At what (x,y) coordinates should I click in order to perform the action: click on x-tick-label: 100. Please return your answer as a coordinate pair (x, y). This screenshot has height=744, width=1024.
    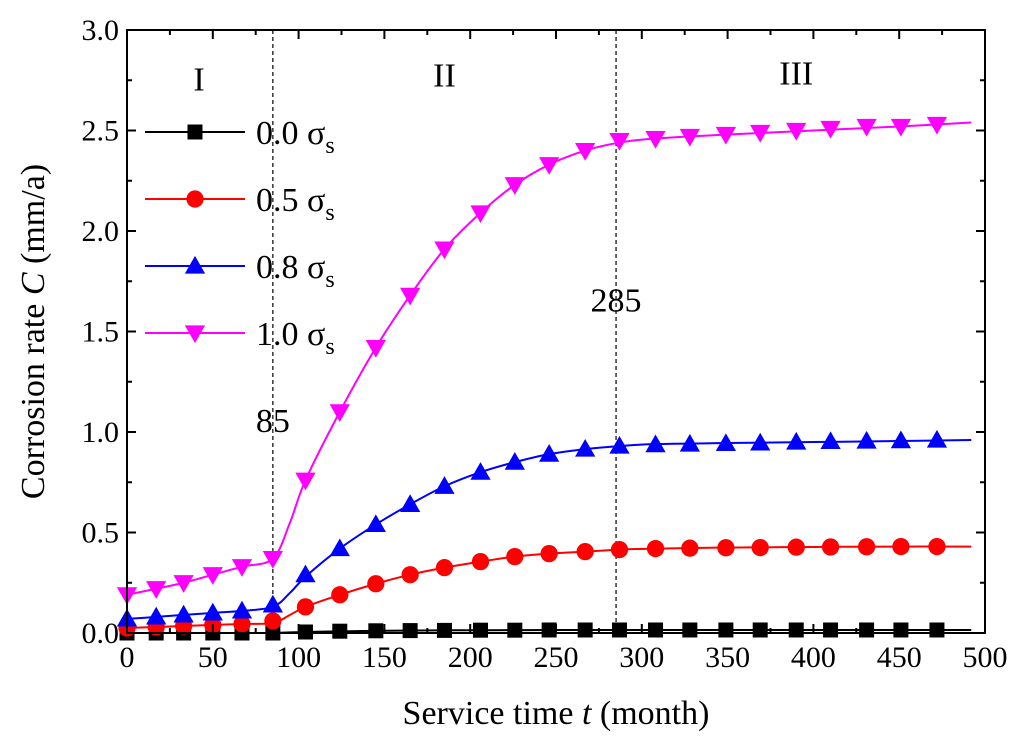
    Looking at the image, I should click on (298, 657).